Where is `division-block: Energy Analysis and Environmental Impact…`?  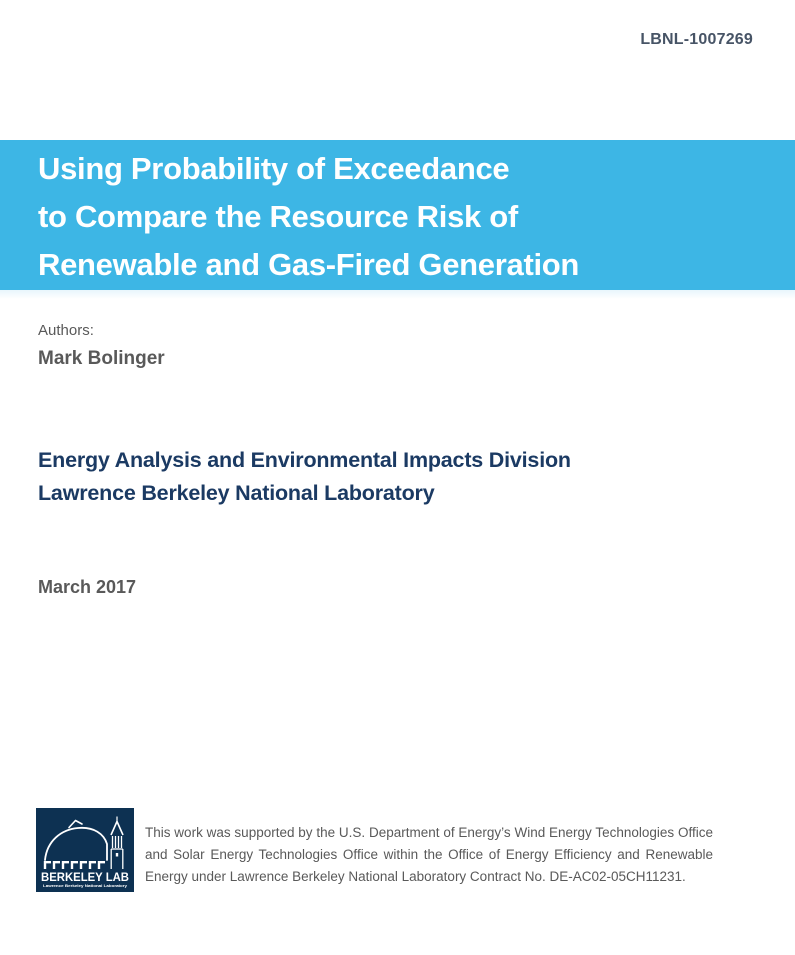
division-block: Energy Analysis and Environmental Impact… is located at coordinates (304, 477).